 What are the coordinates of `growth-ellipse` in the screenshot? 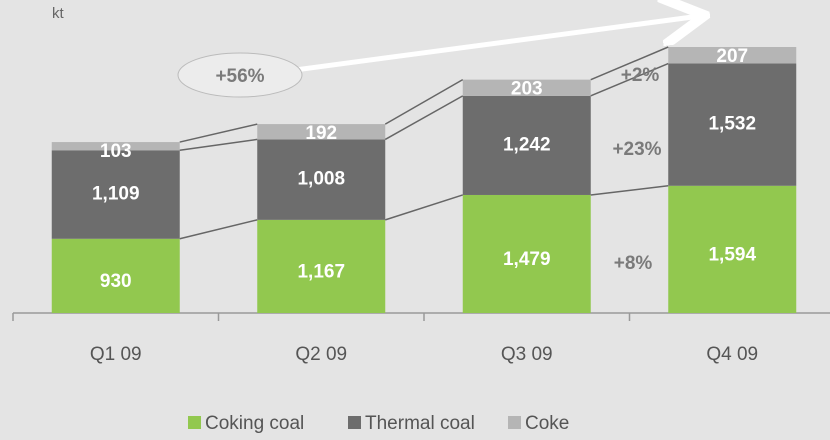 It's located at (240, 75).